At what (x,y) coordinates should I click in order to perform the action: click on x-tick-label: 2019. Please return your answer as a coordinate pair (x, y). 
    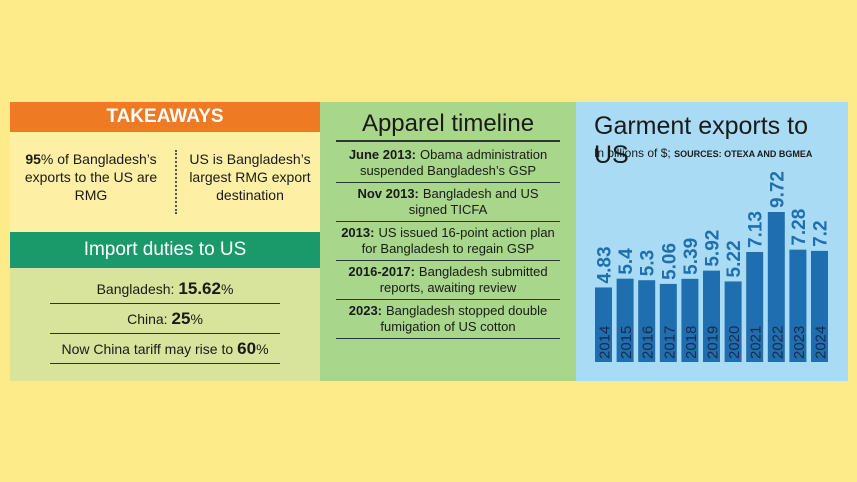
    Looking at the image, I should click on (713, 342).